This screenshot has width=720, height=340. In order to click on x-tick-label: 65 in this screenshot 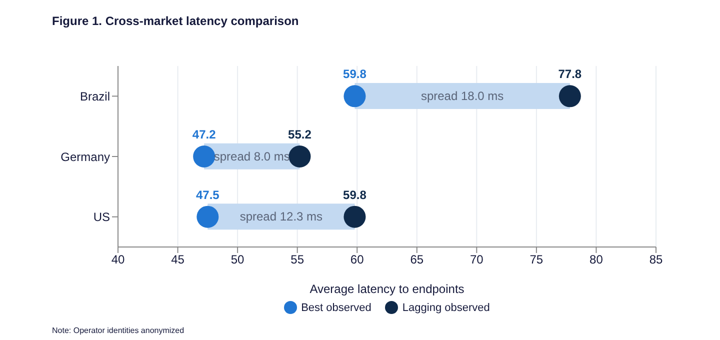, I will do `click(417, 259)`.